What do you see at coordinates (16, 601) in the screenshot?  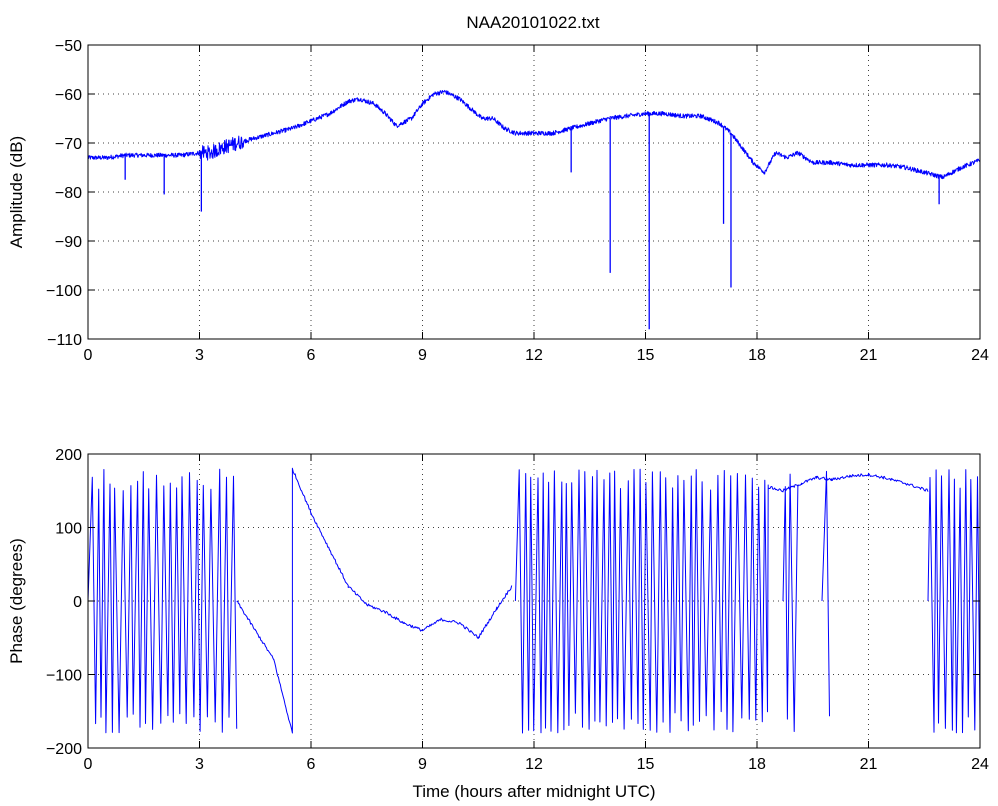 I see `phase-y-axis-label: Phase (degrees)` at bounding box center [16, 601].